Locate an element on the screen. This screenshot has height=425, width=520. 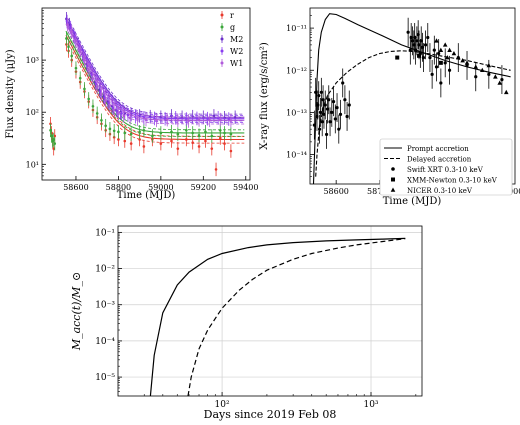
y-tick-label: 10¹ is located at coordinates (32, 164).